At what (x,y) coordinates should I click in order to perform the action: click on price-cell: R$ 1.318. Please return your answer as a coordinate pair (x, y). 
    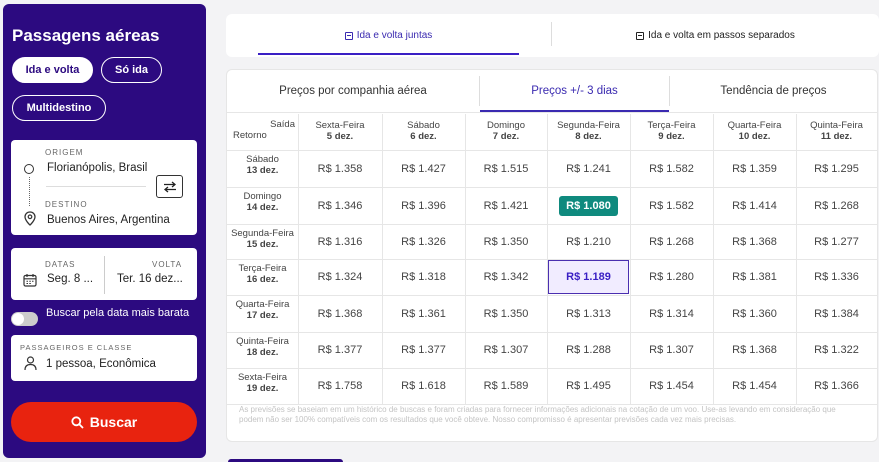
    Looking at the image, I should click on (423, 277).